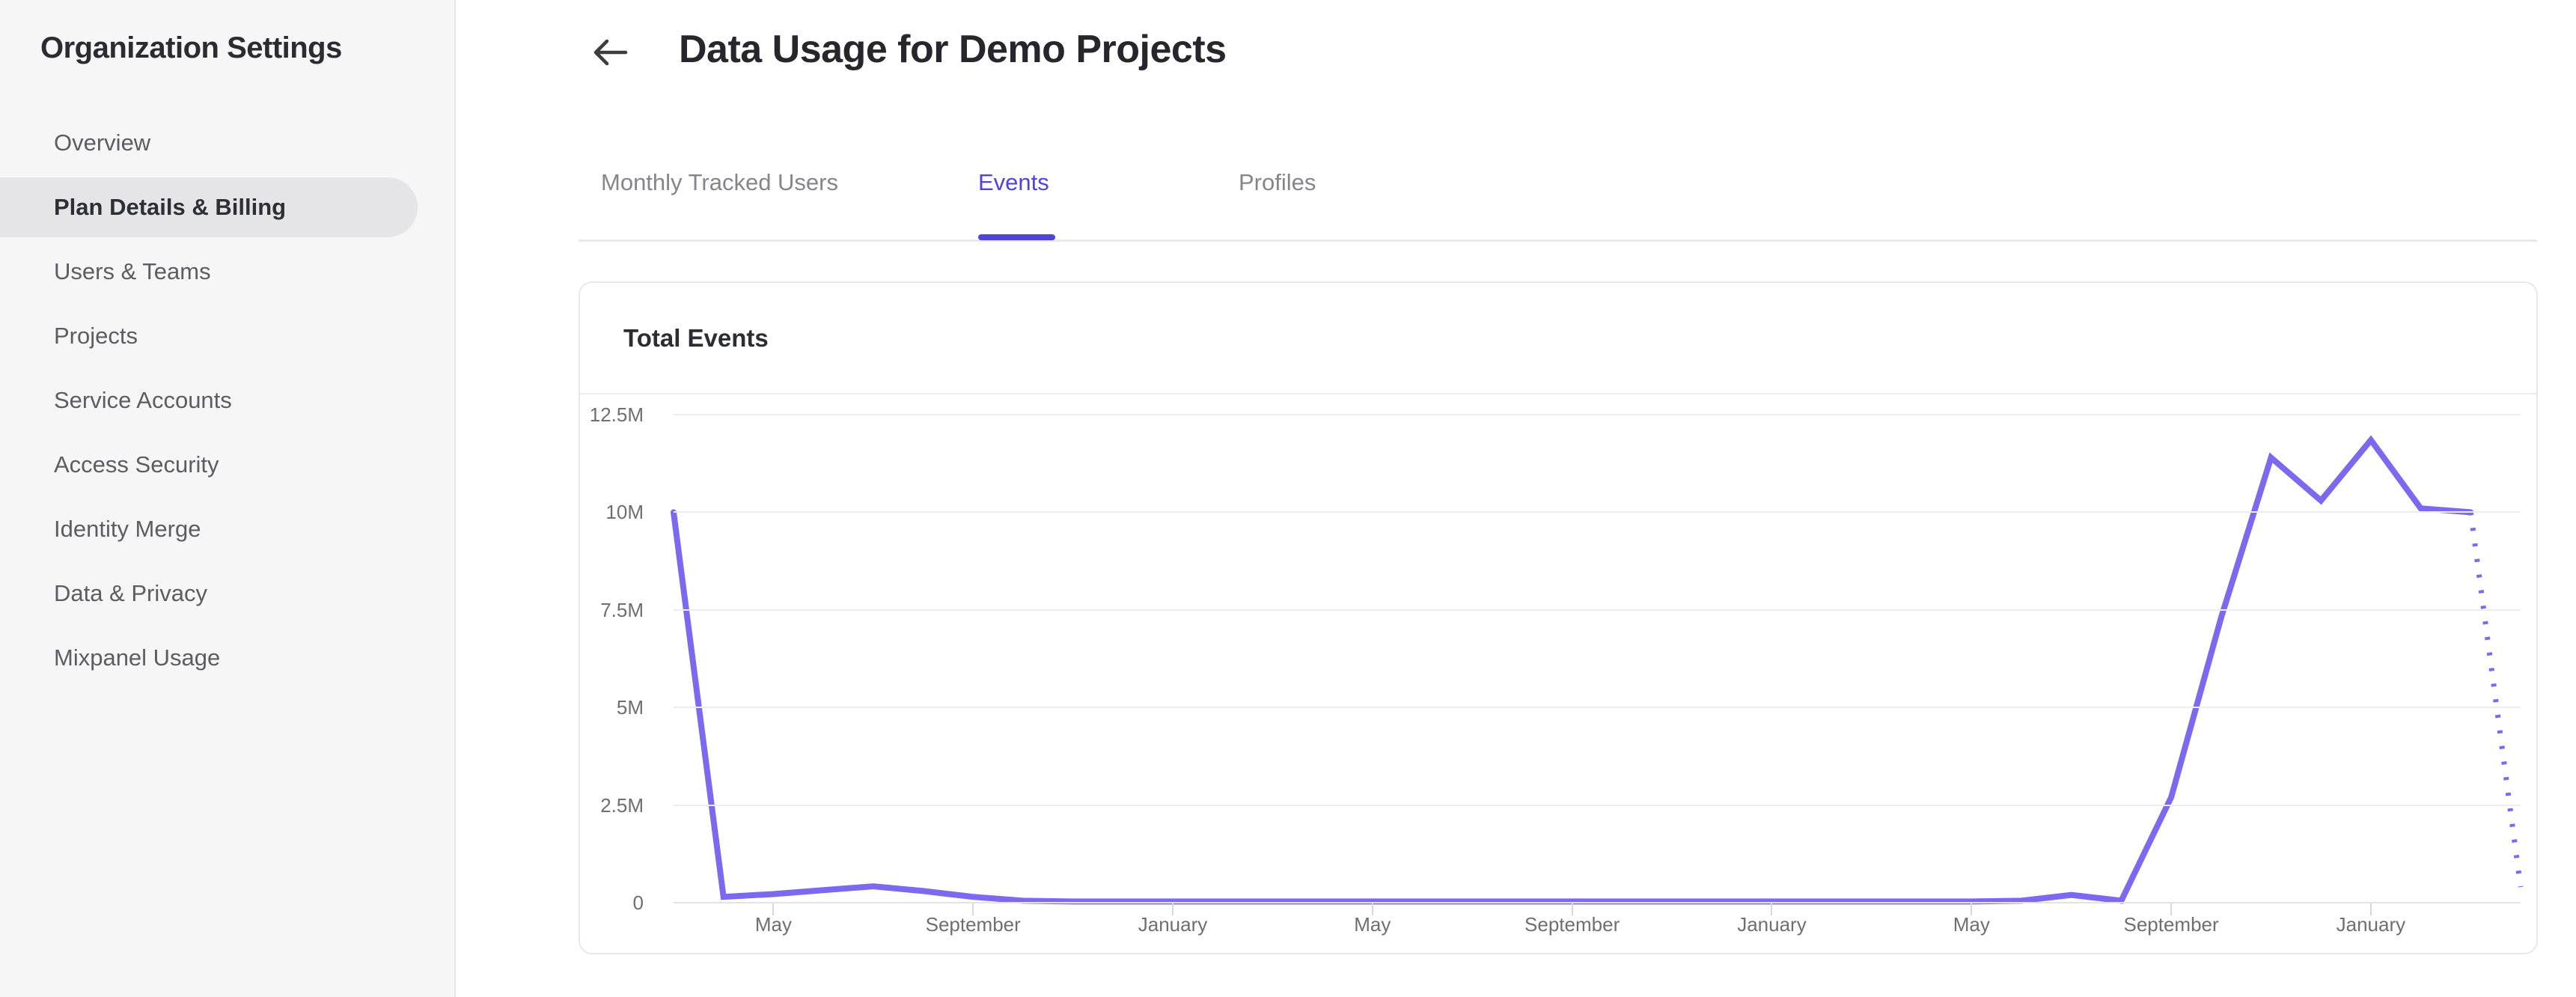  I want to click on active-tab-indicator, so click(1016, 237).